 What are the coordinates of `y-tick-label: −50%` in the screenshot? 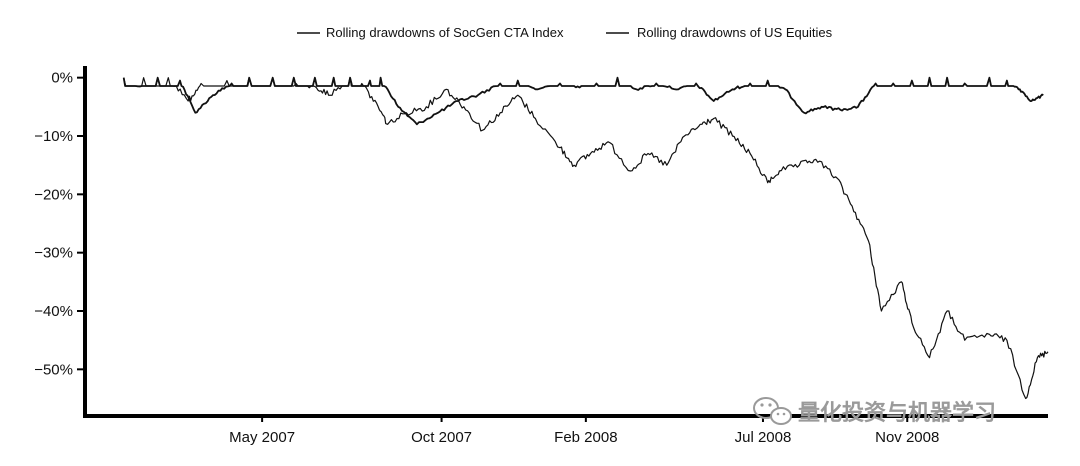 It's located at (53, 369).